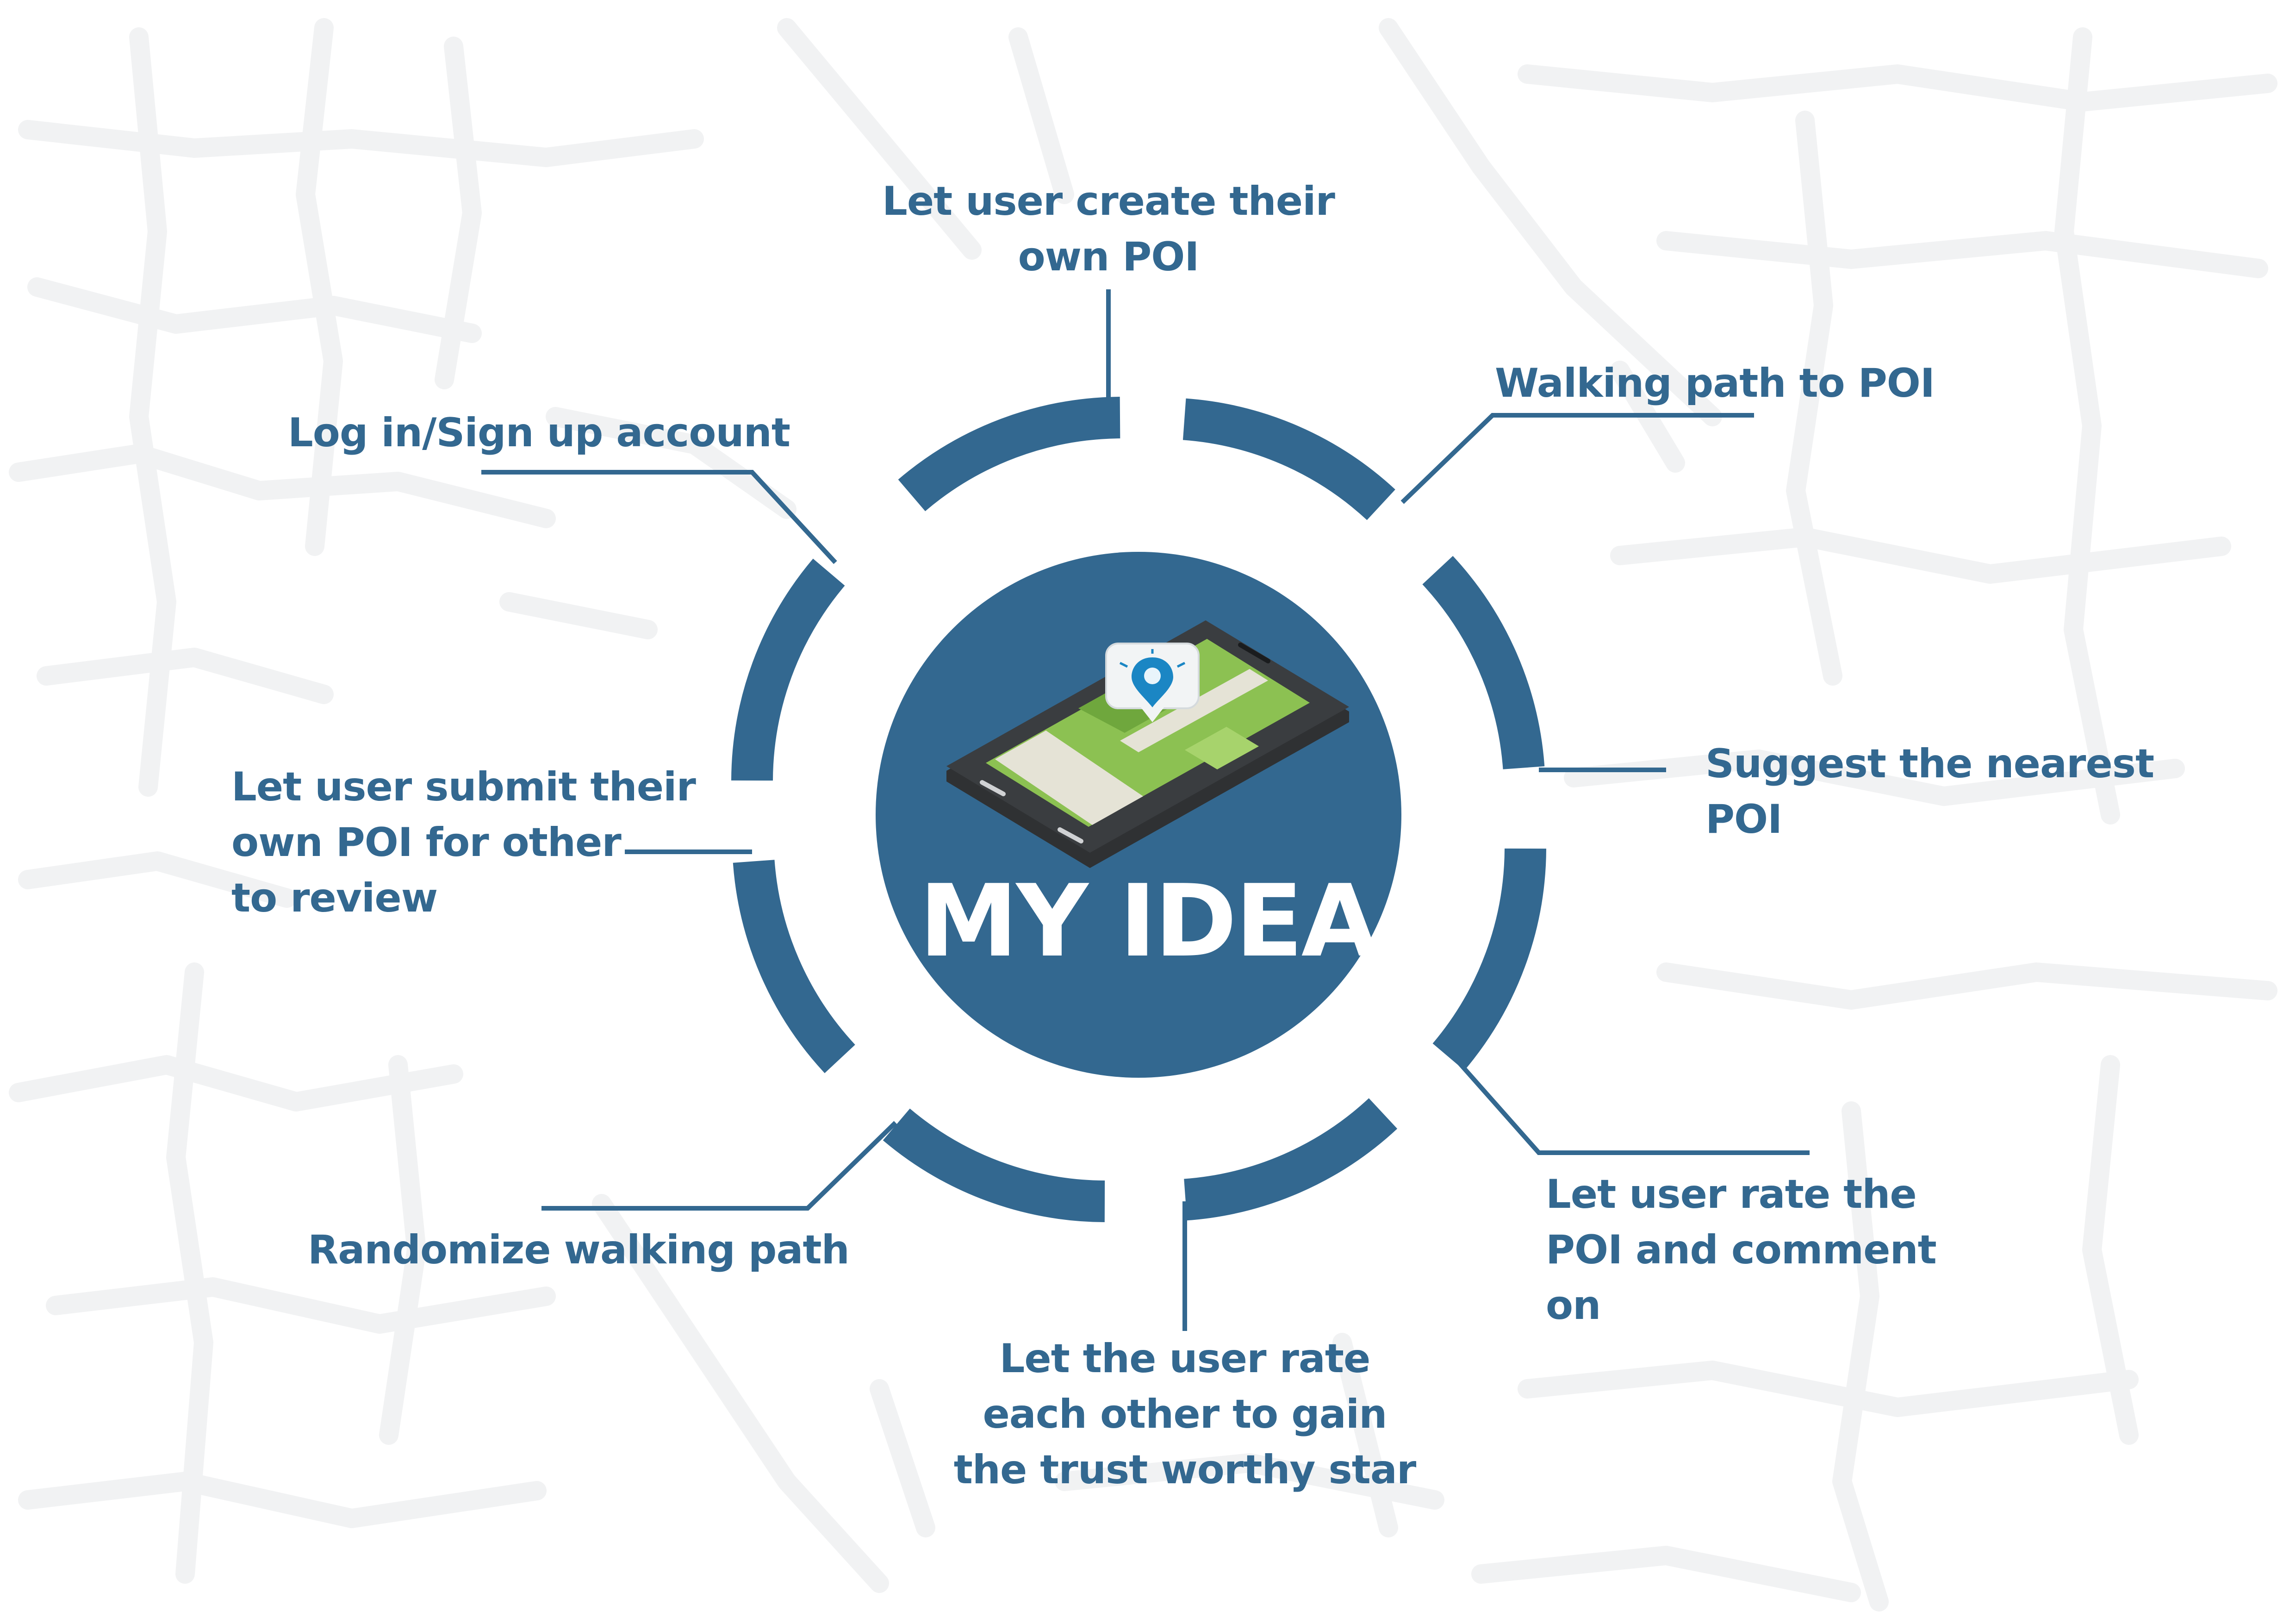 This screenshot has width=2296, height=1624. Describe the element at coordinates (1731, 1194) in the screenshot. I see `idea-text-line: Let user rate the` at that location.